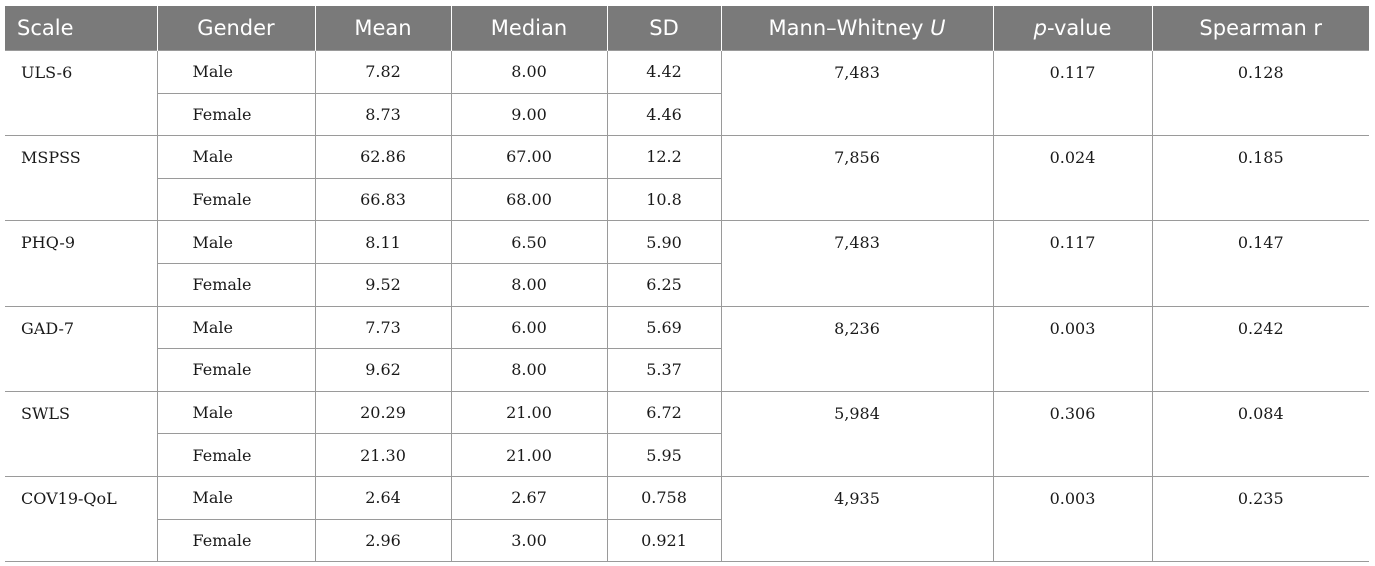 This screenshot has height=566, width=1375. Describe the element at coordinates (664, 412) in the screenshot. I see `sd-cell: 6.72` at that location.